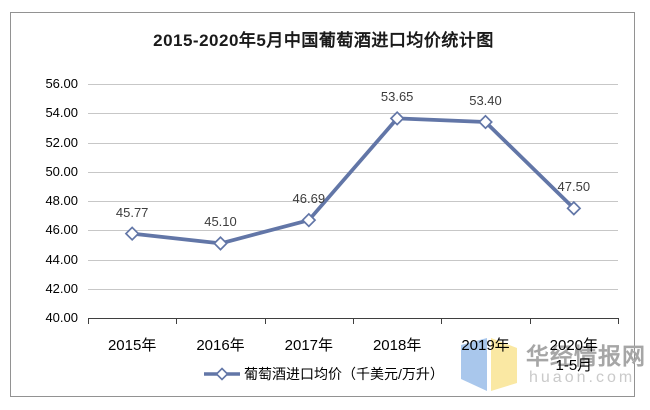 Image resolution: width=650 pixels, height=410 pixels. I want to click on x-axis-label: 2020年 1-5月, so click(574, 356).